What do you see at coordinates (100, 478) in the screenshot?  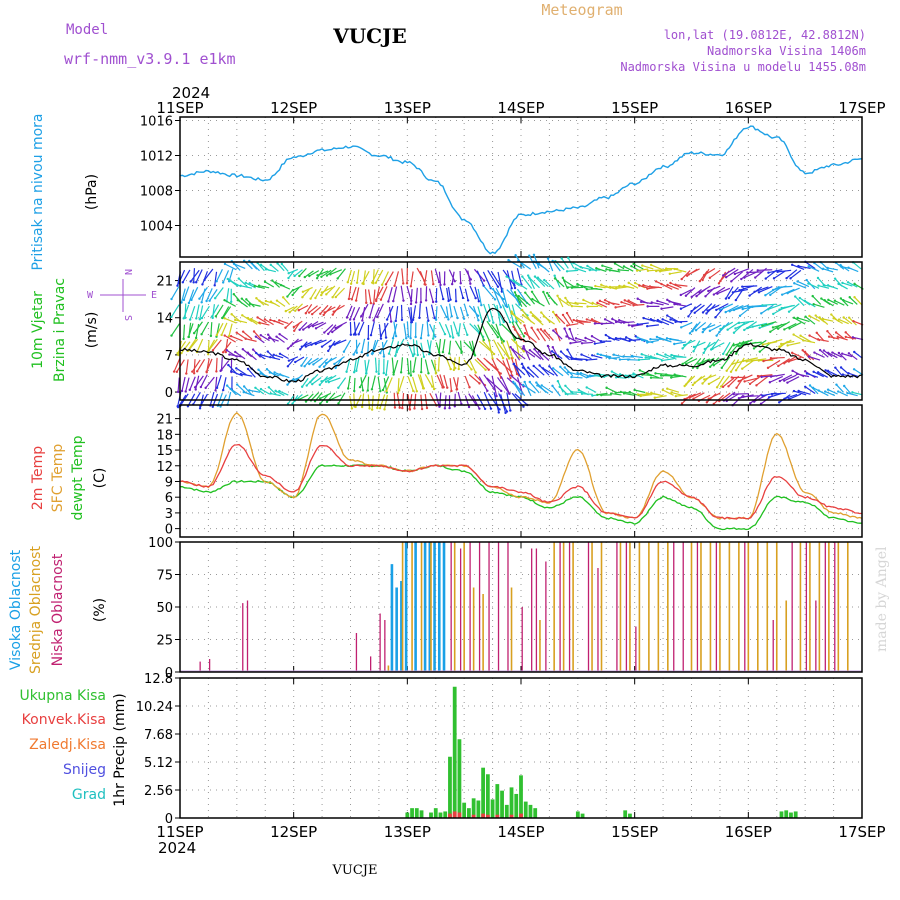 I see `temp-unit: (C)` at bounding box center [100, 478].